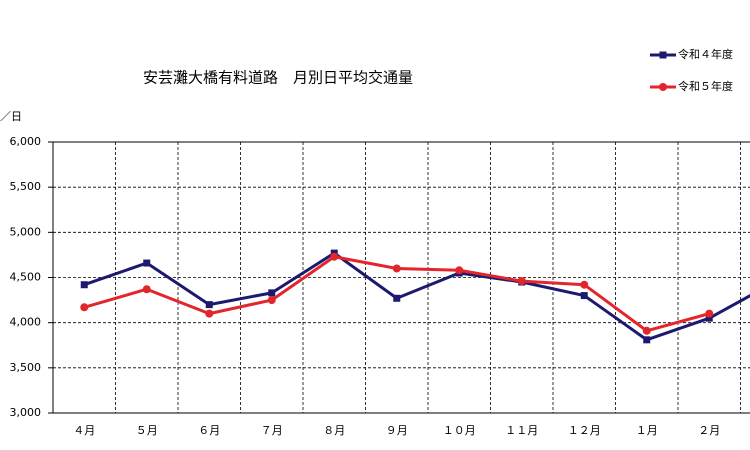 Image resolution: width=750 pixels, height=450 pixels. Describe the element at coordinates (26, 367) in the screenshot. I see `y-tick-label: 3,500` at that location.